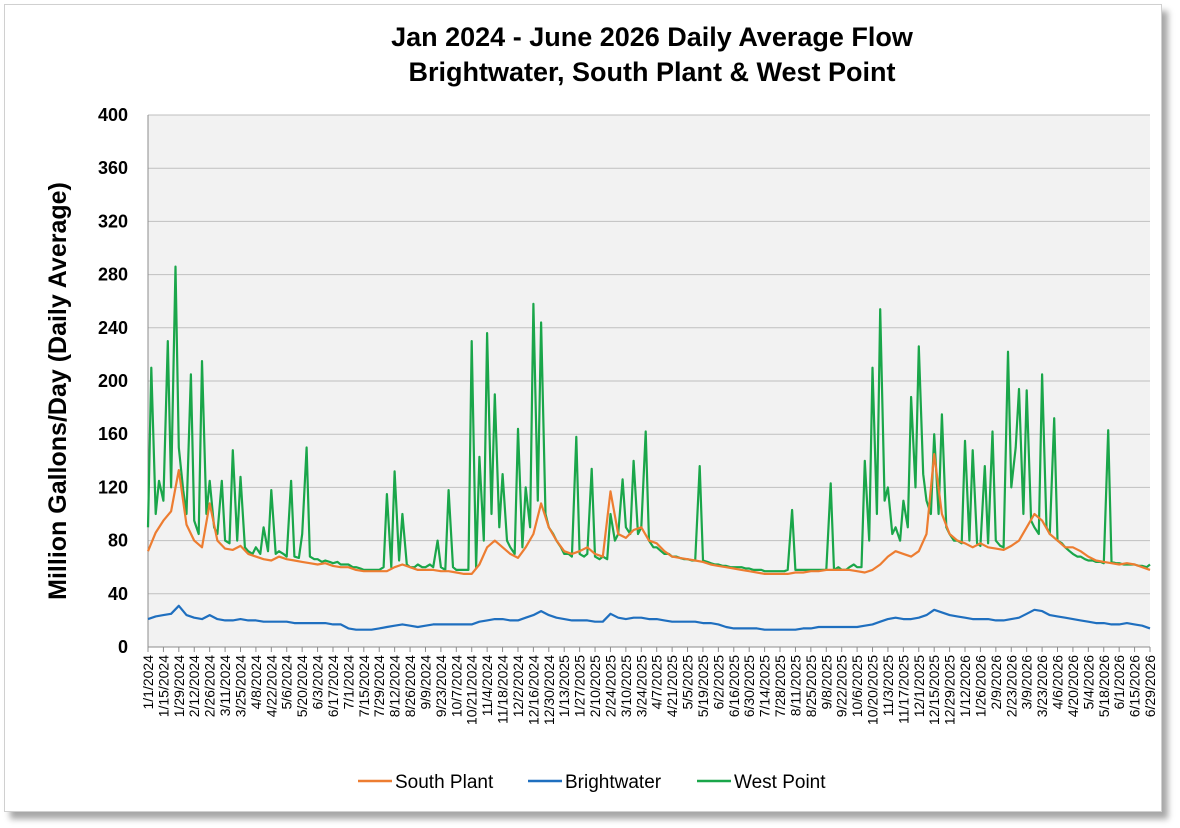 The image size is (1180, 828). I want to click on y-tick-label: 40, so click(118, 594).